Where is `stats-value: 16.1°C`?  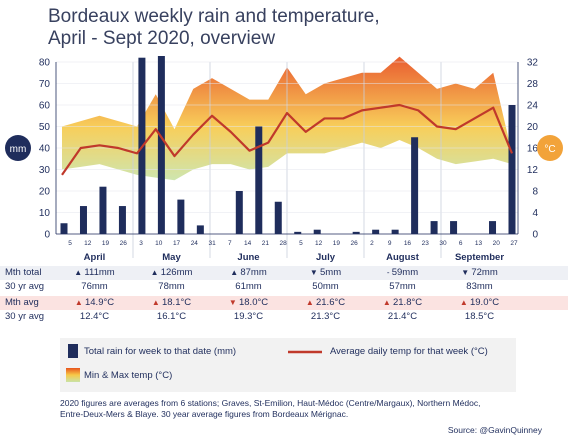
stats-value: 16.1°C is located at coordinates (171, 316).